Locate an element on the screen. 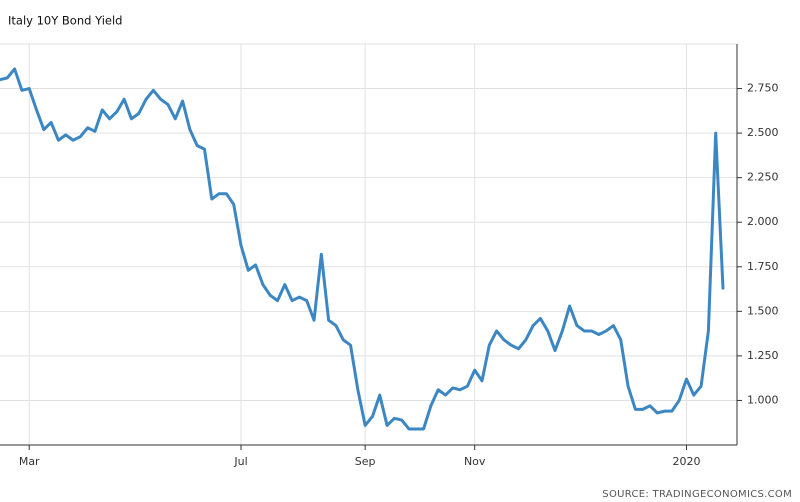 The height and width of the screenshot is (502, 800). x-tick-label: Nov is located at coordinates (475, 461).